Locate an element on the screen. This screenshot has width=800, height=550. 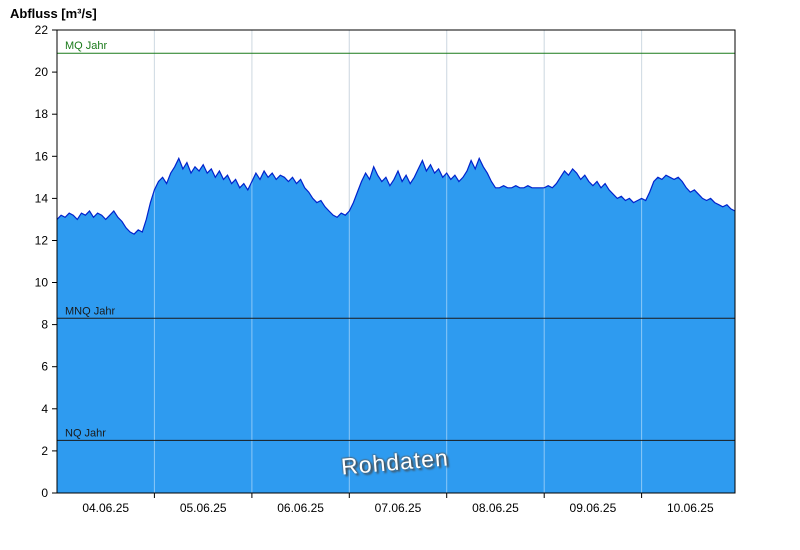
x-axis-day-label: 07.06.25 is located at coordinates (398, 508).